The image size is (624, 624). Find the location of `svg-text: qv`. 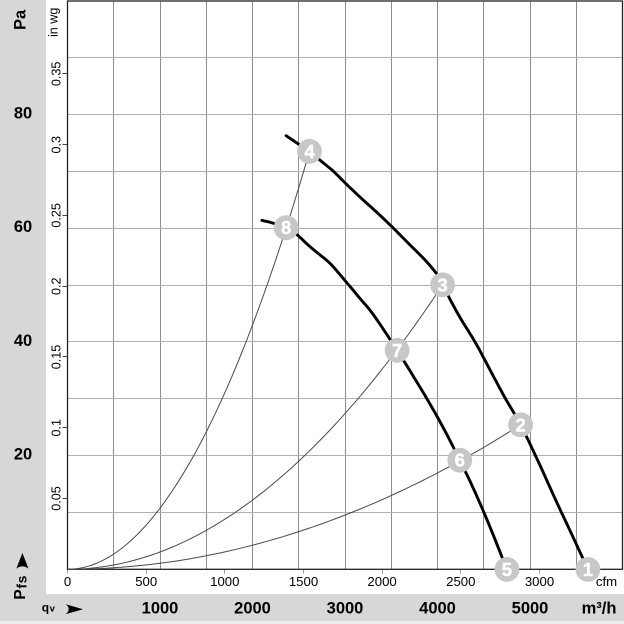

svg-text: qv is located at coordinates (49, 607).